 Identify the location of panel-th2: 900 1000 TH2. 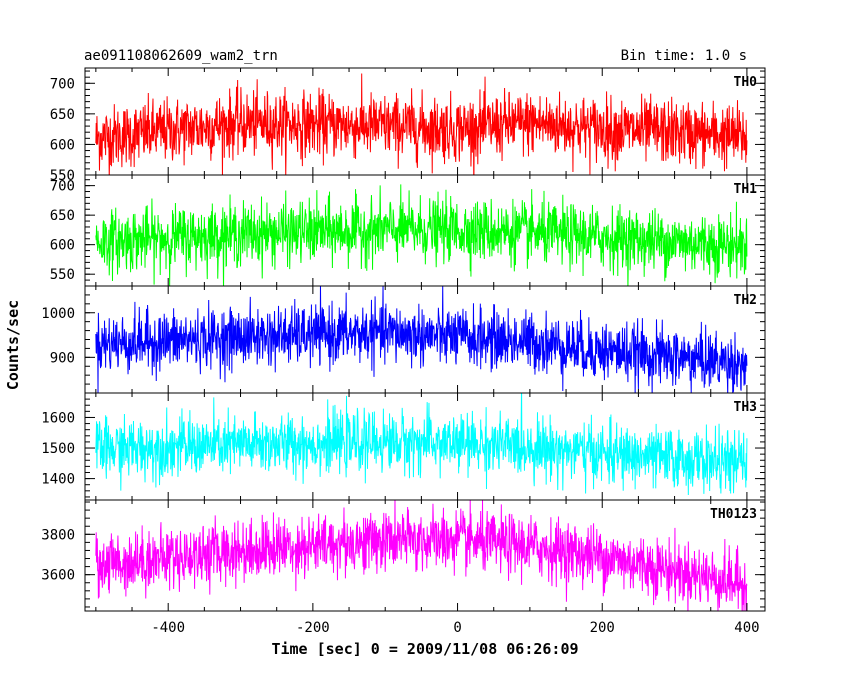
(403, 339).